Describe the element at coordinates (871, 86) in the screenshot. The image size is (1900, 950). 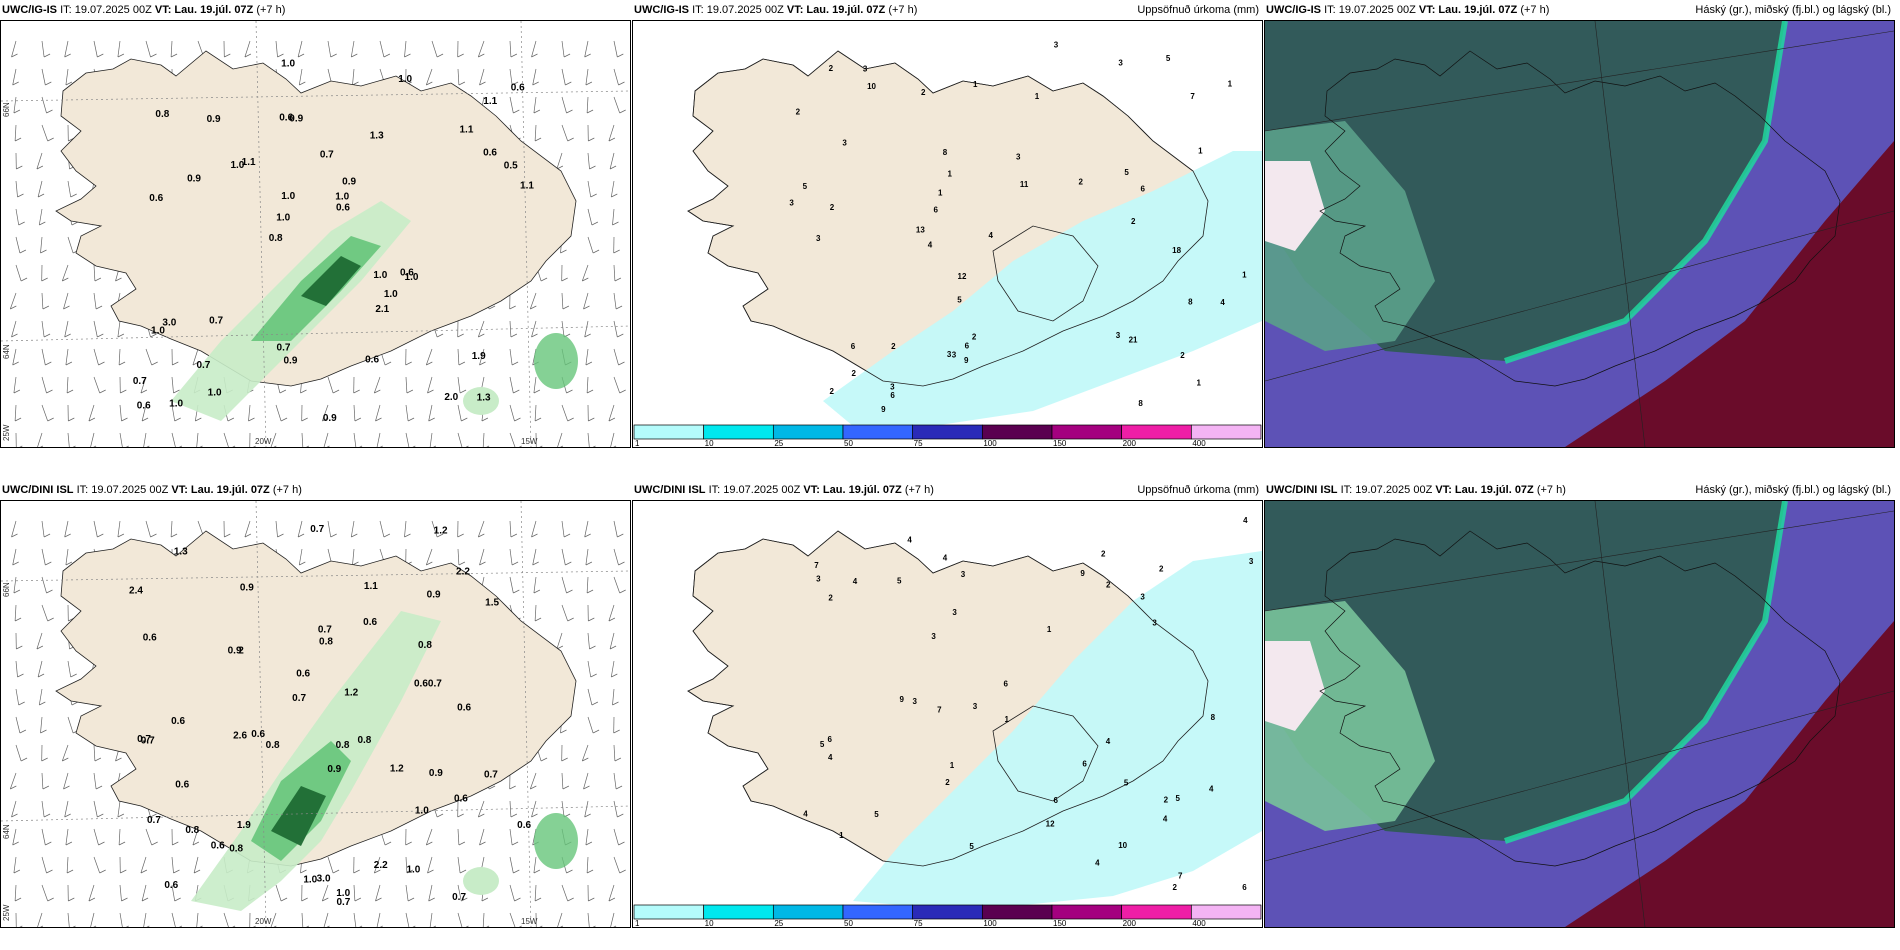
I see `accum-value-label: 10` at that location.